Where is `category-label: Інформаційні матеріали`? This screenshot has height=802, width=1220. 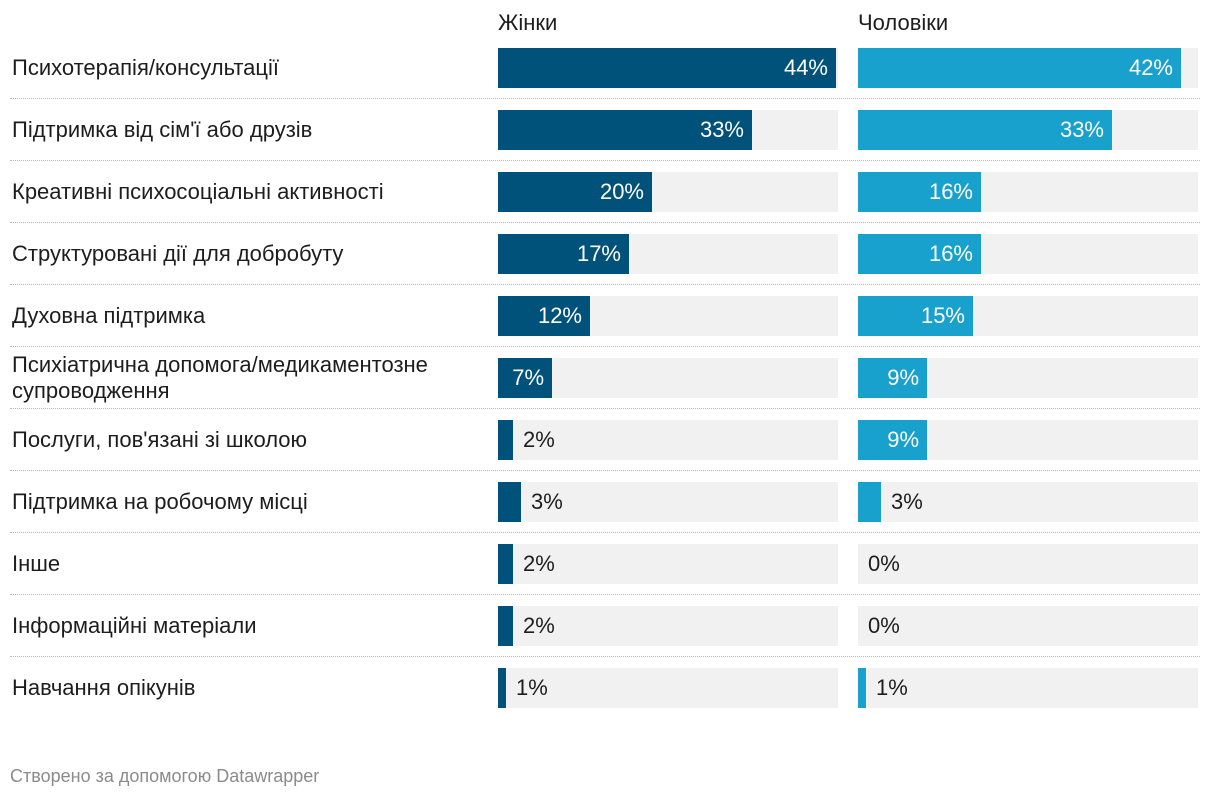 category-label: Інформаційні матеріали is located at coordinates (134, 625).